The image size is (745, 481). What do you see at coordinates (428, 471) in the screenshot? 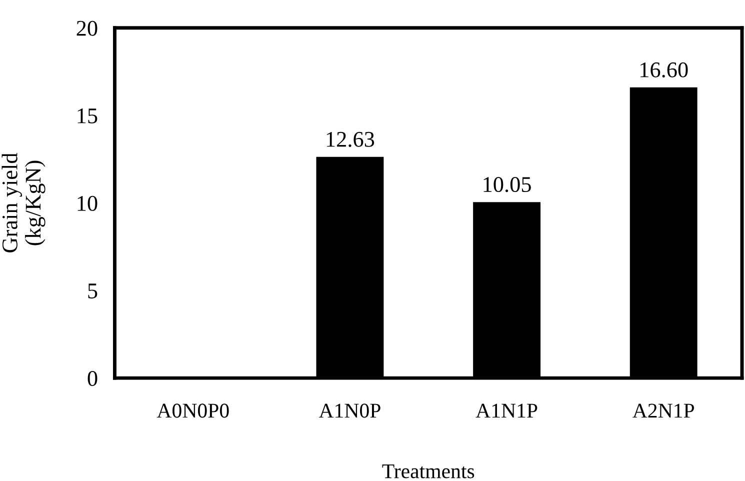
I see `x-axis-title: Treatments` at bounding box center [428, 471].